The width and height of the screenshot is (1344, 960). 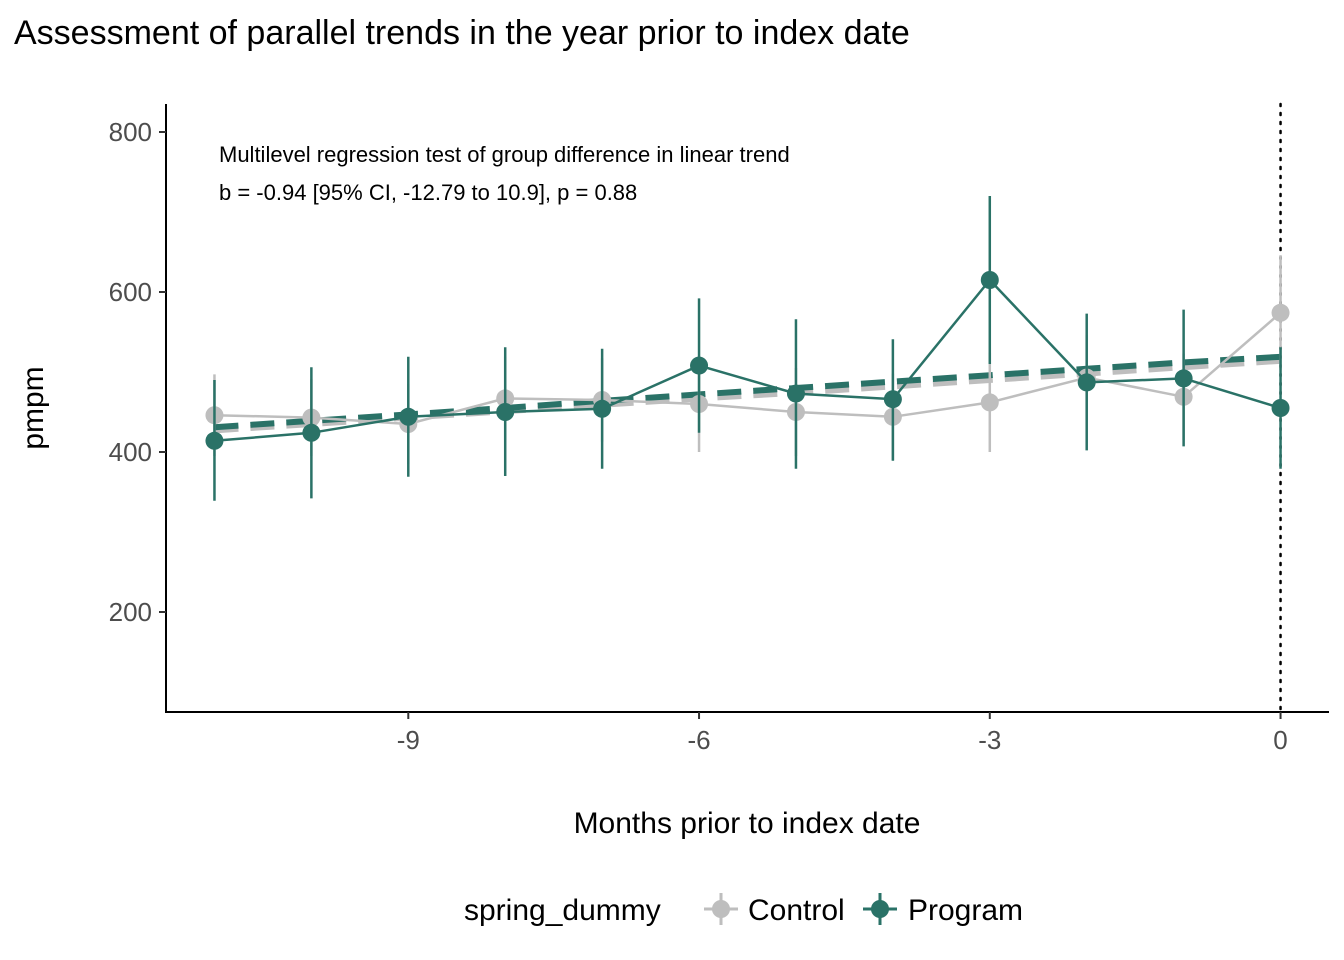 I want to click on x-tick-label: -6, so click(x=698, y=740).